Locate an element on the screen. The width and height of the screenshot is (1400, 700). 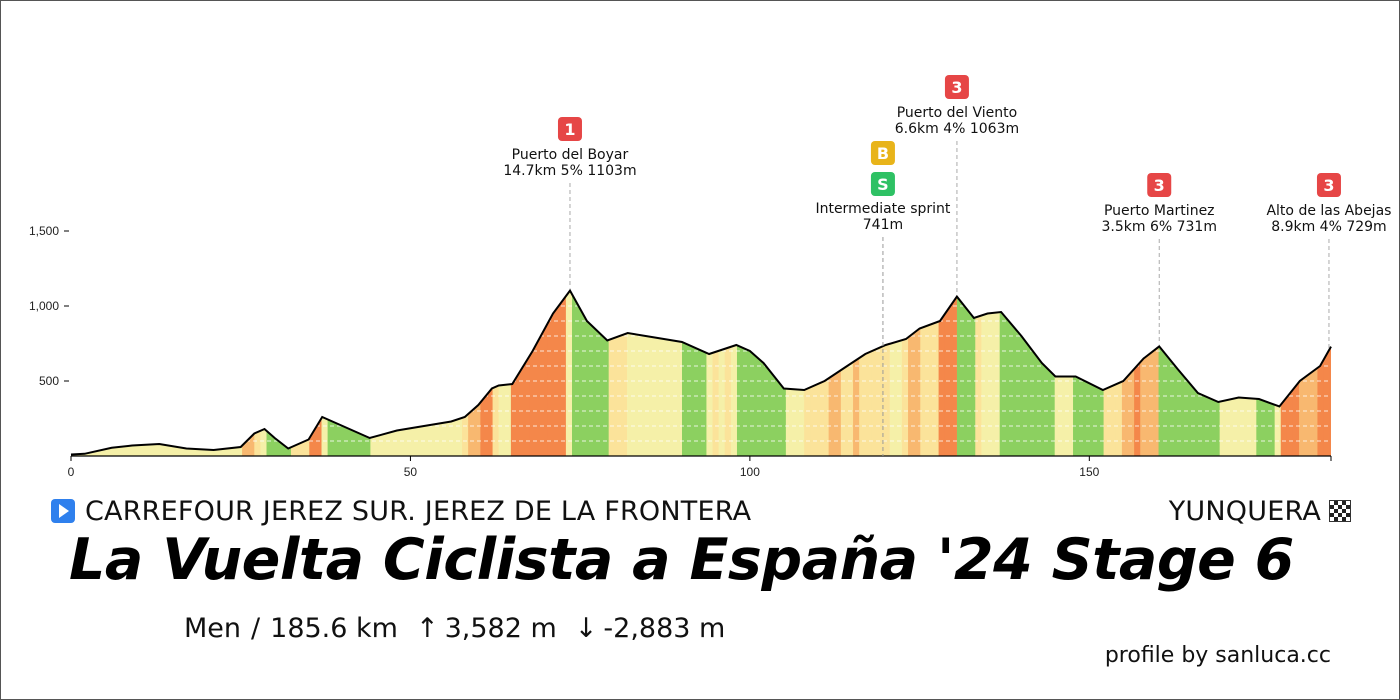
y-tick-label: 1,000 is located at coordinates (44, 306).